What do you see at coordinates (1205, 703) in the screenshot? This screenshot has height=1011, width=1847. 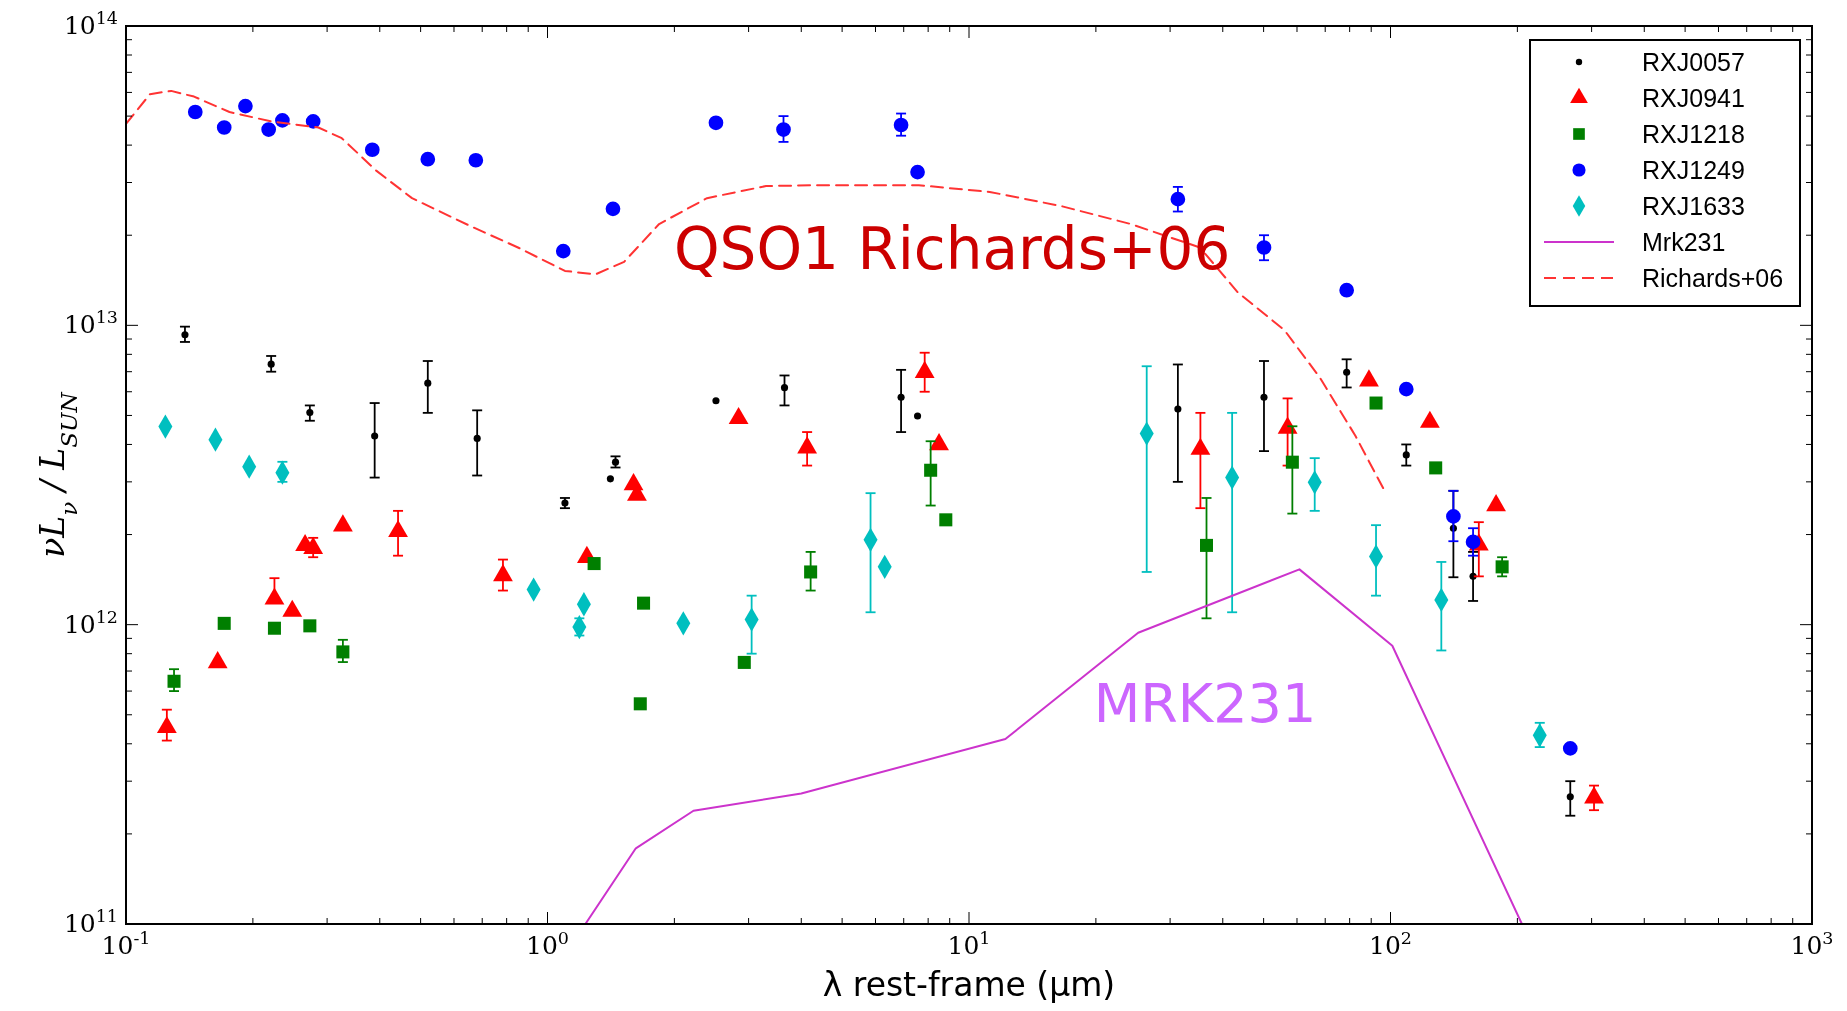 I see `annotation: MRK231` at bounding box center [1205, 703].